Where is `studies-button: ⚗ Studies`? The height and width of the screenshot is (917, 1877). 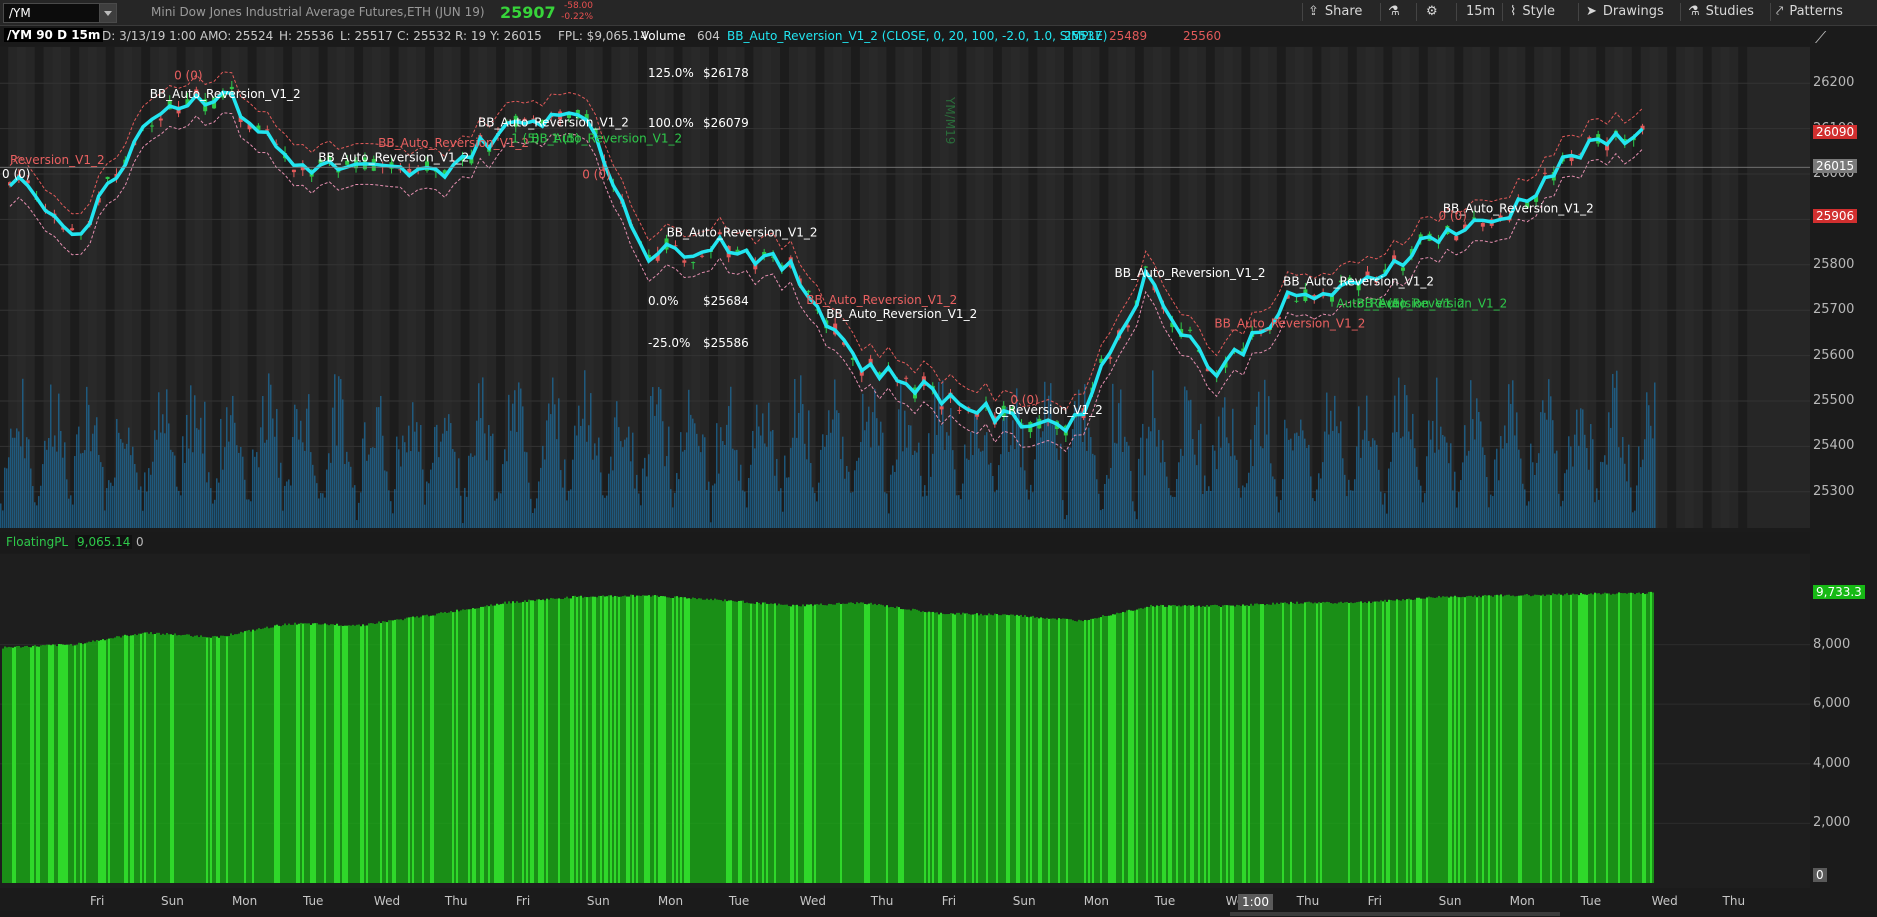 studies-button: ⚗ Studies is located at coordinates (1721, 12).